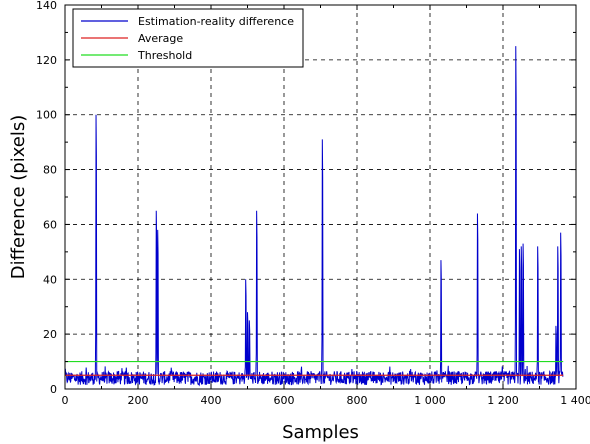 The width and height of the screenshot is (590, 444). What do you see at coordinates (46, 60) in the screenshot?
I see `y-tick-label: 120` at bounding box center [46, 60].